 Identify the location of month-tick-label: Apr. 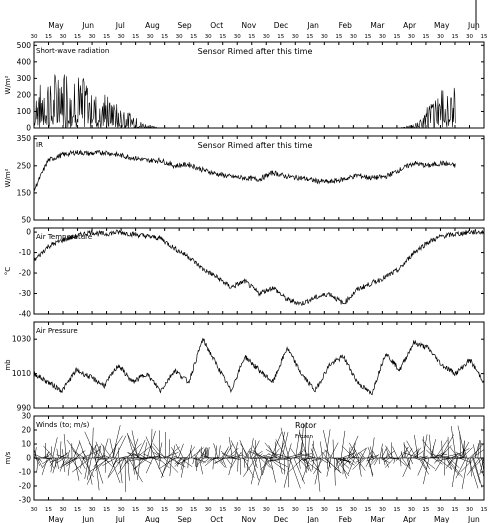
(410, 25).